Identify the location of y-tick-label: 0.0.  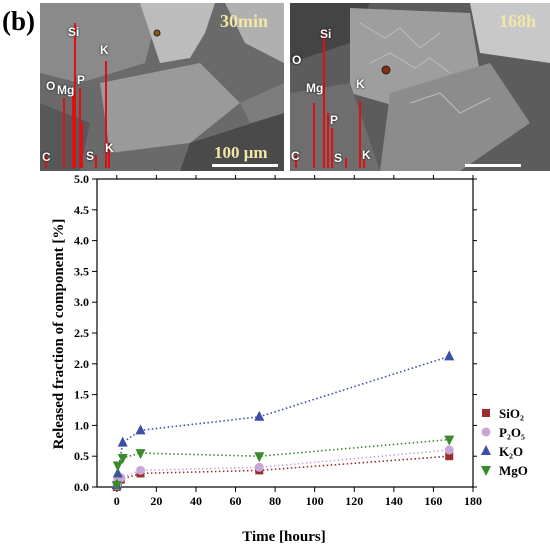
(81, 487).